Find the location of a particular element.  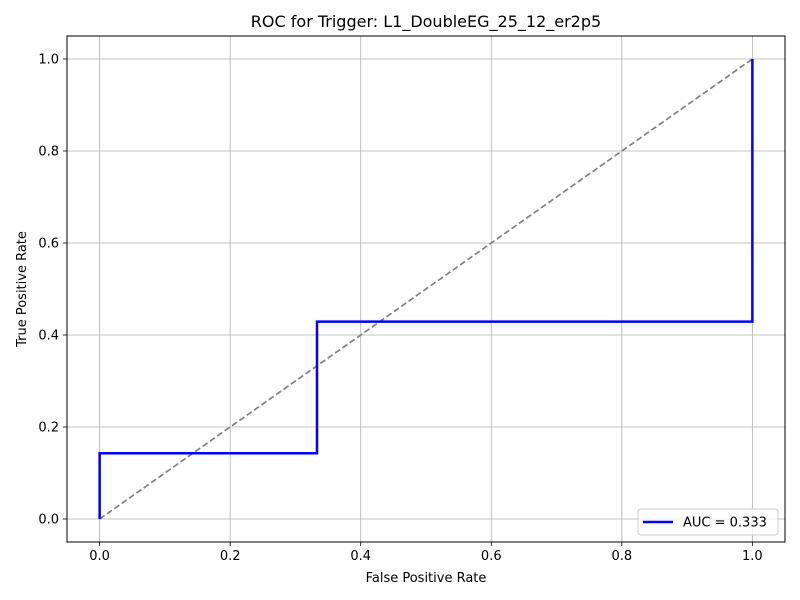

x-tick-label: 0.8 is located at coordinates (621, 556).